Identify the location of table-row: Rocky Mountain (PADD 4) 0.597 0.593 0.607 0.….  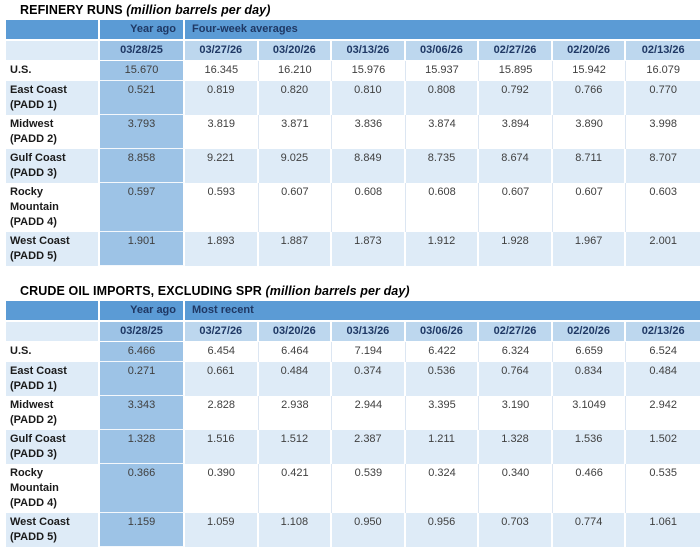
(353, 207).